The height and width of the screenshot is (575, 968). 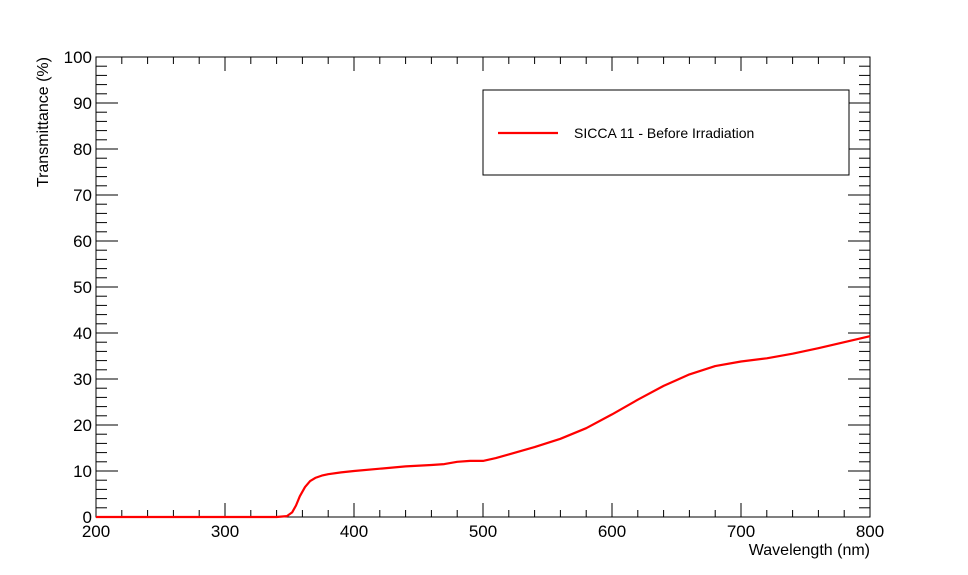 I want to click on legend-box, so click(x=666, y=132).